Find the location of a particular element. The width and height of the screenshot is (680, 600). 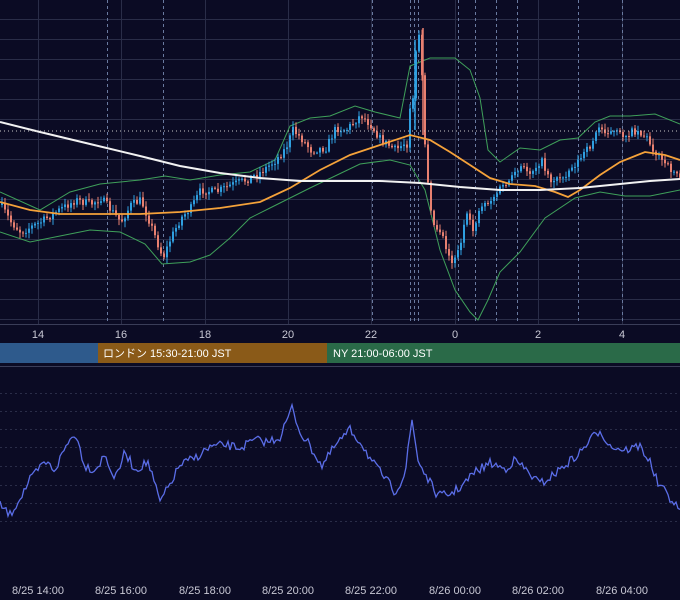

session-ny-label: NY 21:00-06:00 JST is located at coordinates (383, 354).